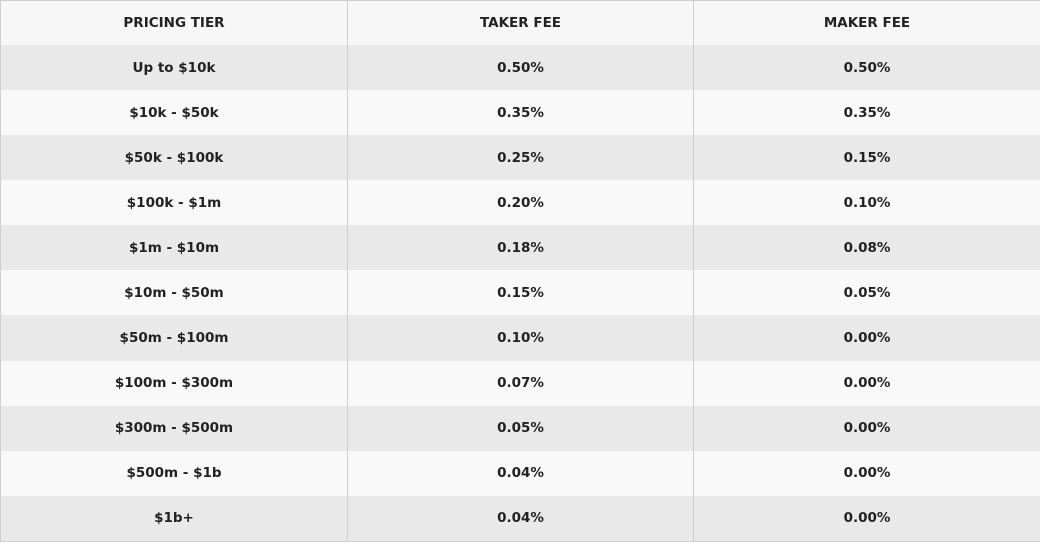  Describe the element at coordinates (174, 248) in the screenshot. I see `cell-pricing-tier: $1m - $10m` at that location.